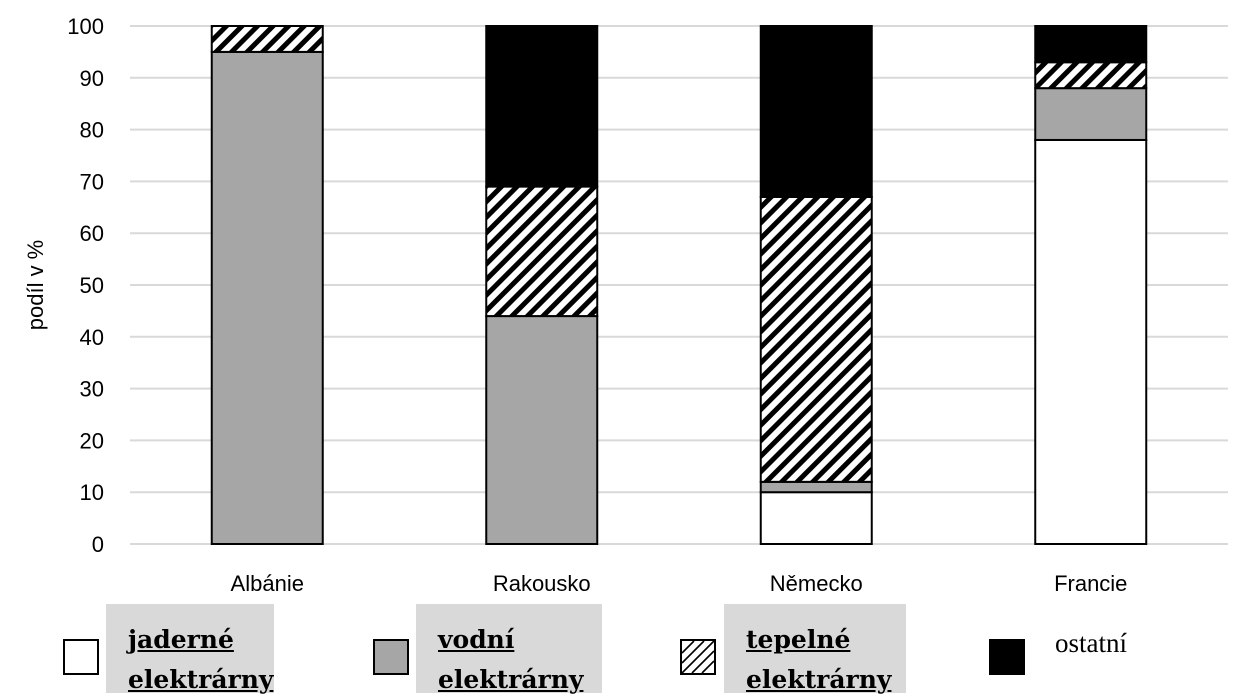 This screenshot has height=700, width=1242. What do you see at coordinates (1090, 583) in the screenshot?
I see `x-tick-label: Francie` at bounding box center [1090, 583].